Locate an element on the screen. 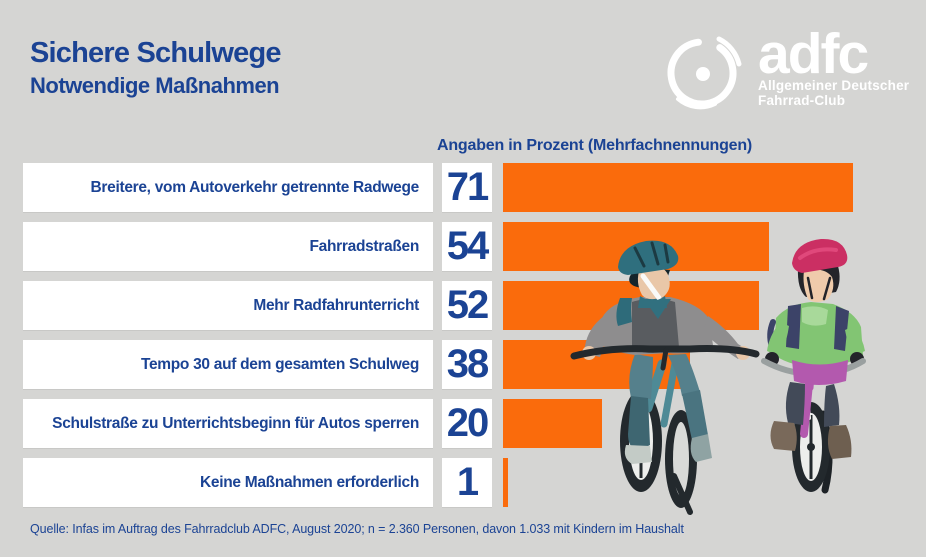 The width and height of the screenshot is (926, 557). bar-value: 1 is located at coordinates (467, 482).